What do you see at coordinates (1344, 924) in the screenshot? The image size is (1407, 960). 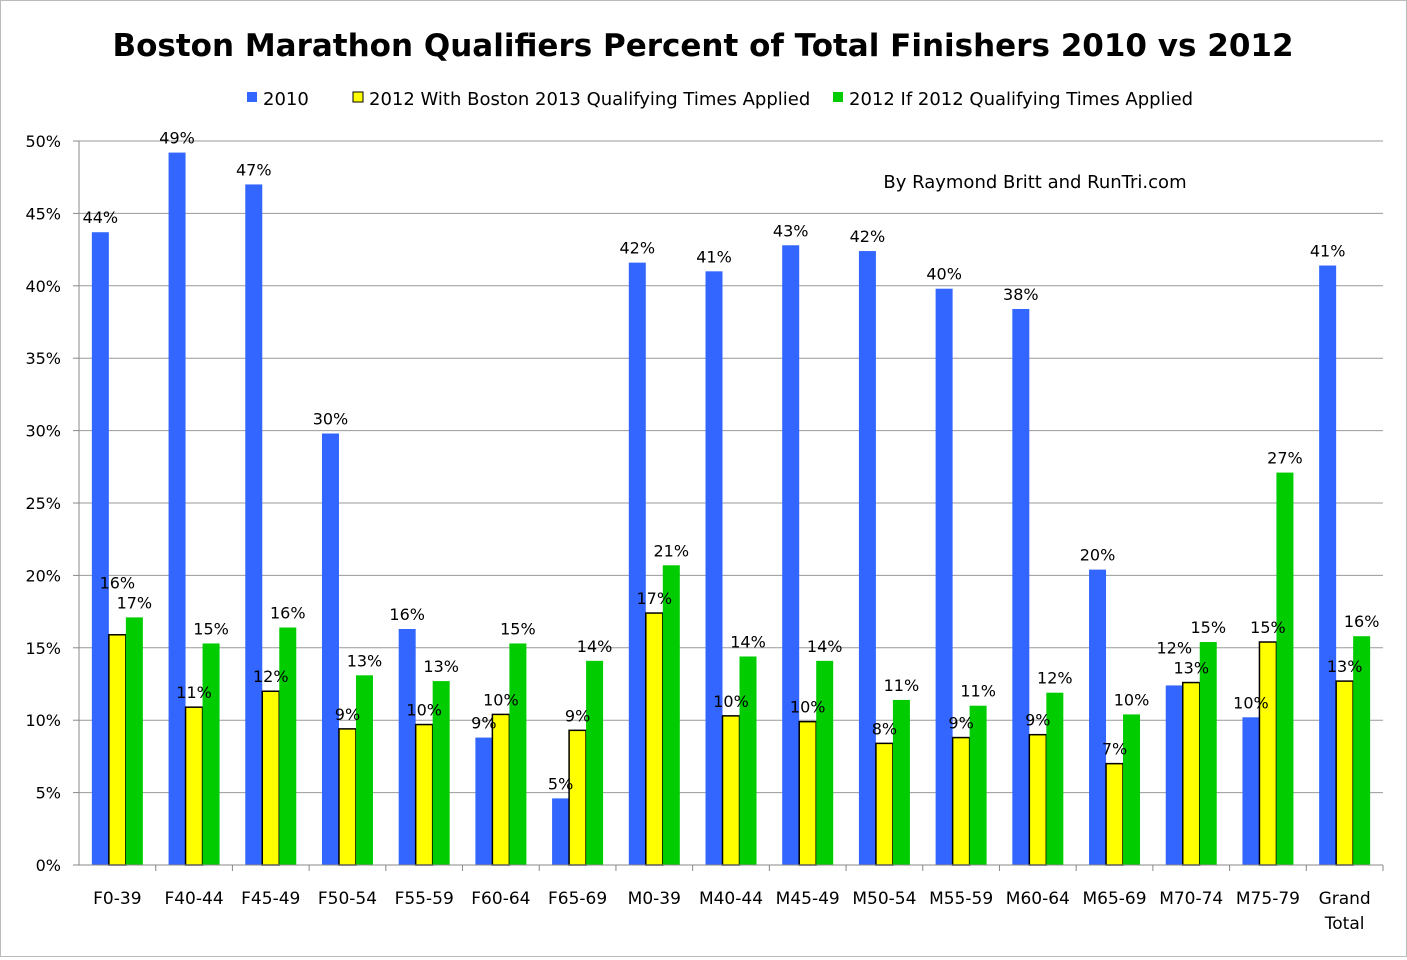 I see `x-tick-label: Total` at bounding box center [1344, 924].